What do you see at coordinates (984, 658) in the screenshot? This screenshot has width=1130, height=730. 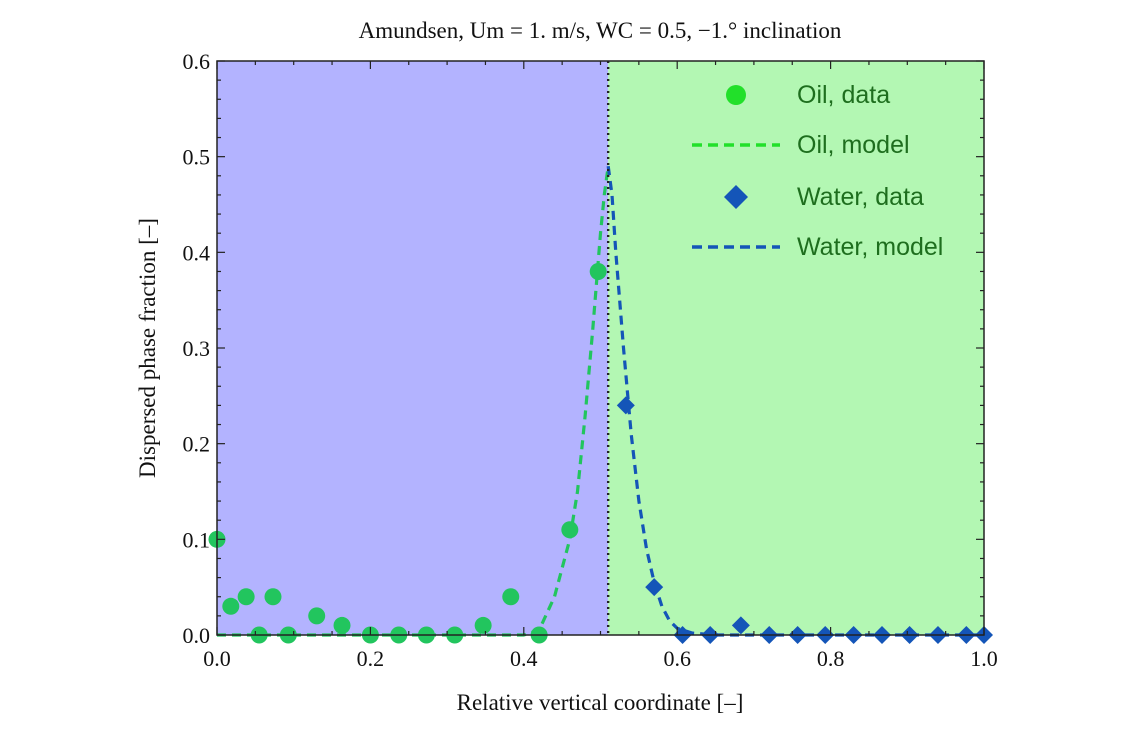 I see `x-tick-label: 1.0` at bounding box center [984, 658].